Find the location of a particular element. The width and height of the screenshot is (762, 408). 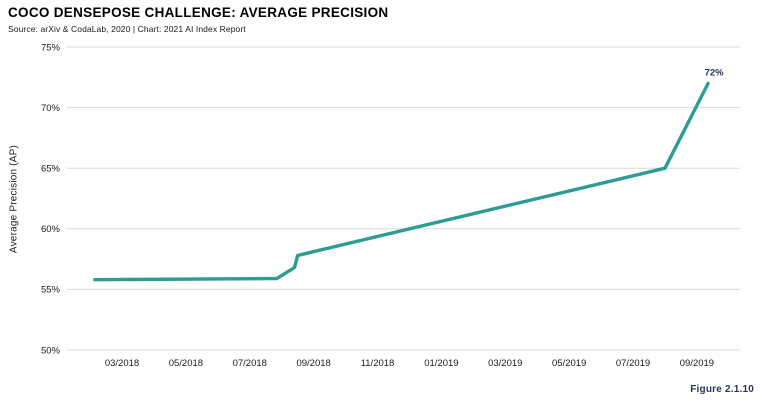

y-tick-label: 70% is located at coordinates (51, 108).